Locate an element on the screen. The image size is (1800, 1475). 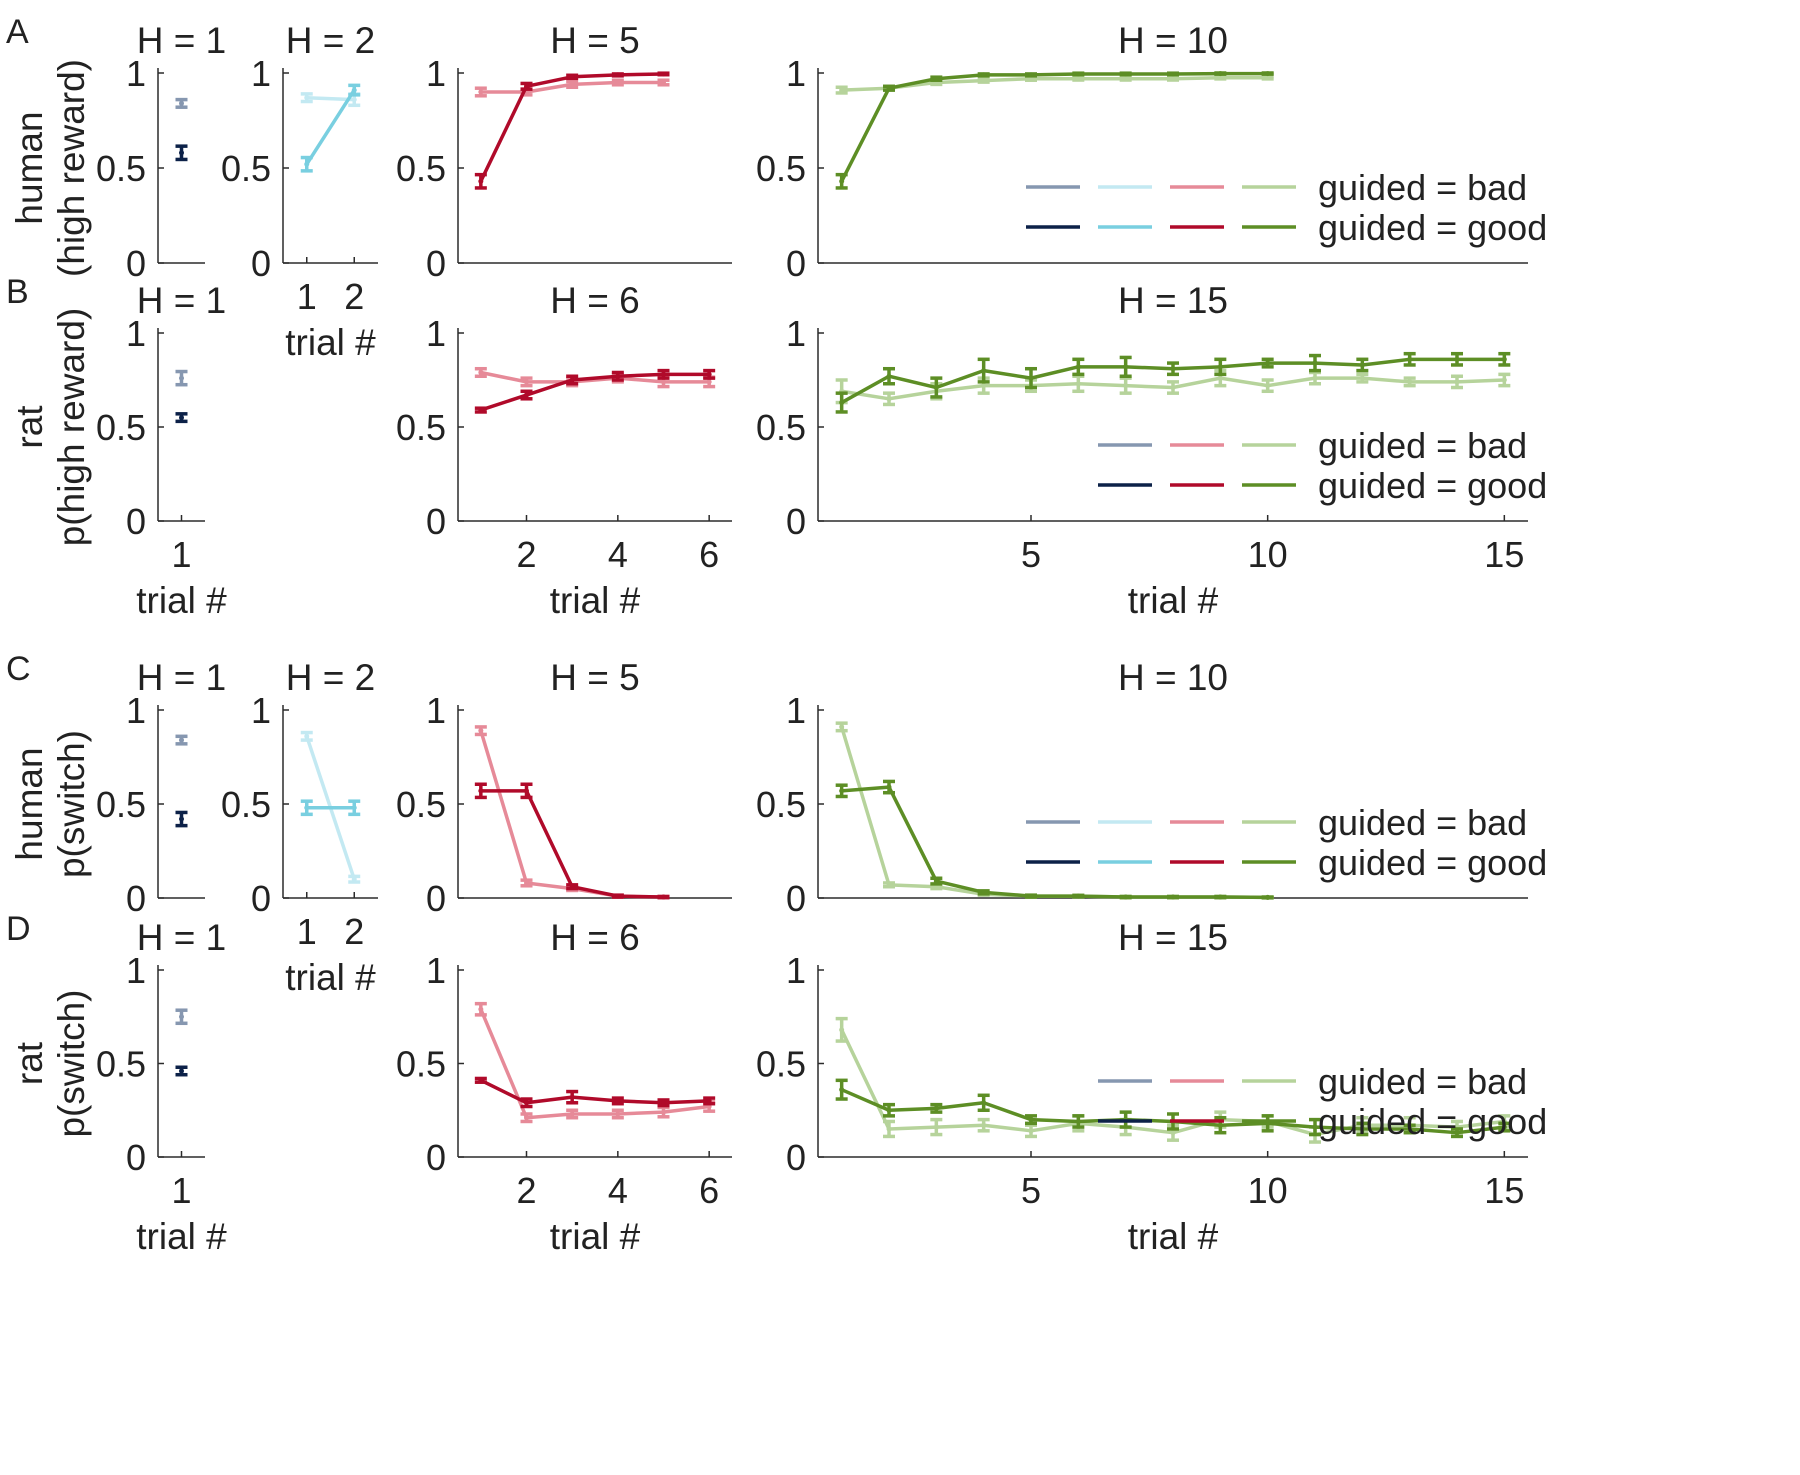
row-letters: A B C D is located at coordinates (18, 480).